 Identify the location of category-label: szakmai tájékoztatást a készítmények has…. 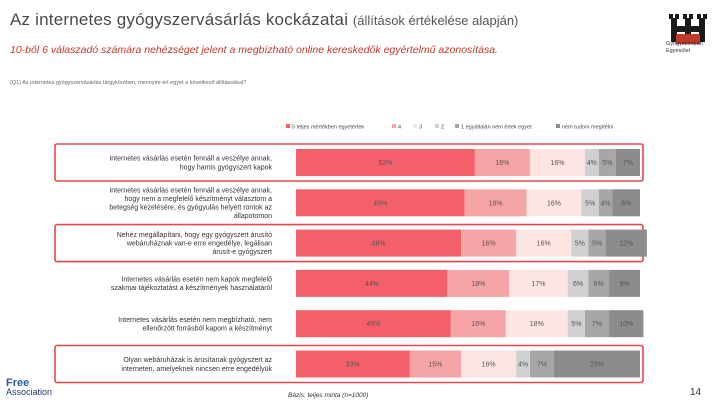
(192, 288).